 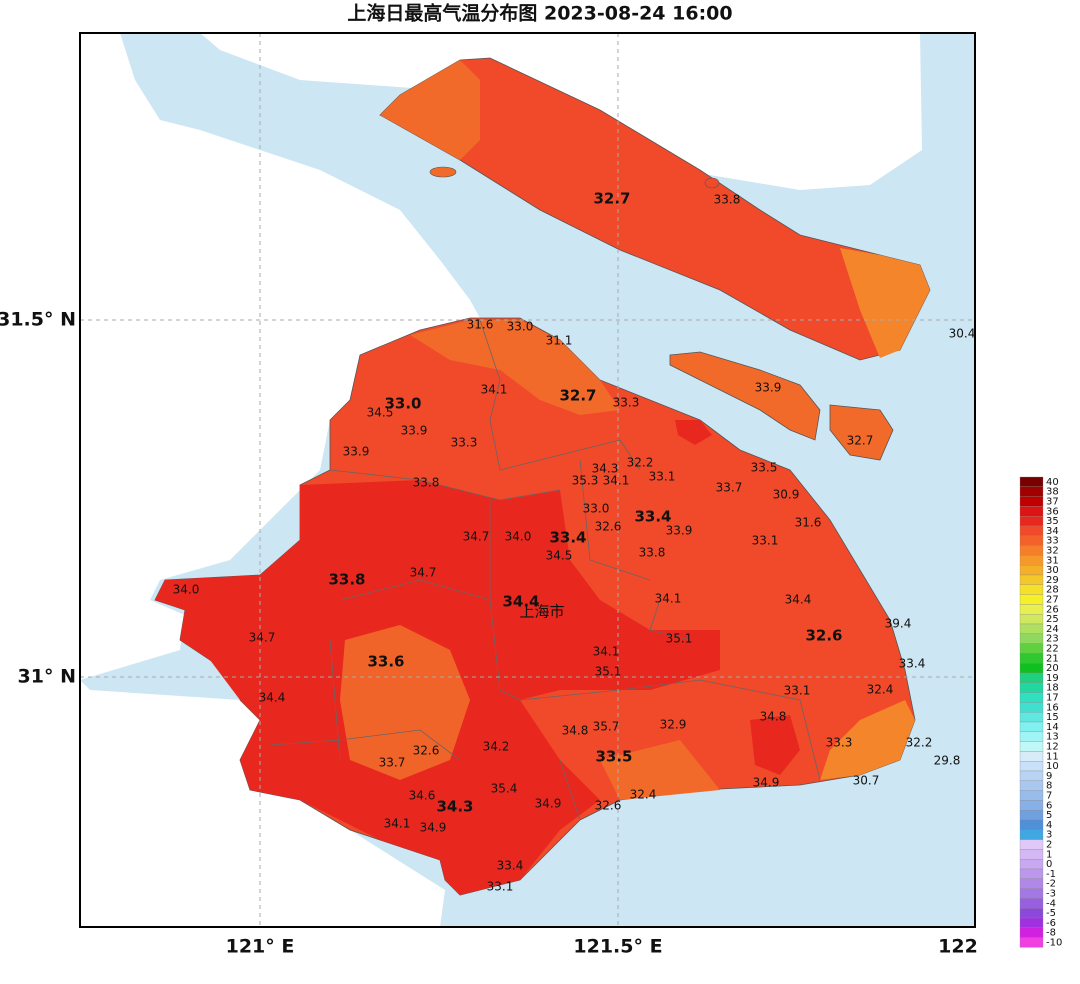 What do you see at coordinates (402, 404) in the screenshot?
I see `district-value: 33.0` at bounding box center [402, 404].